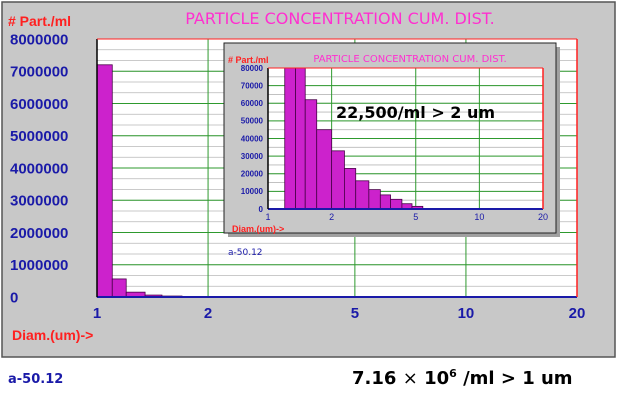 This screenshot has height=401, width=624. I want to click on main-x-tick-label: 2, so click(208, 313).